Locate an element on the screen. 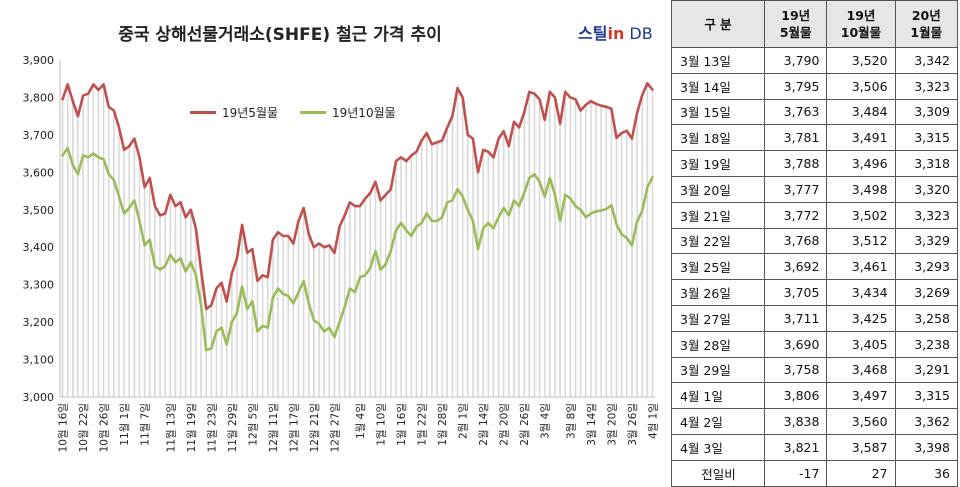 The width and height of the screenshot is (960, 487). table-row: 3월 18일 3,781 3,491 3,315 is located at coordinates (815, 138).